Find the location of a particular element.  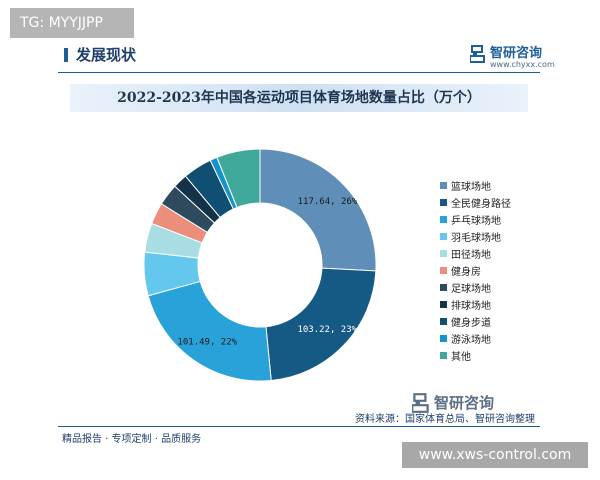

bottom-divider is located at coordinates (299, 426).